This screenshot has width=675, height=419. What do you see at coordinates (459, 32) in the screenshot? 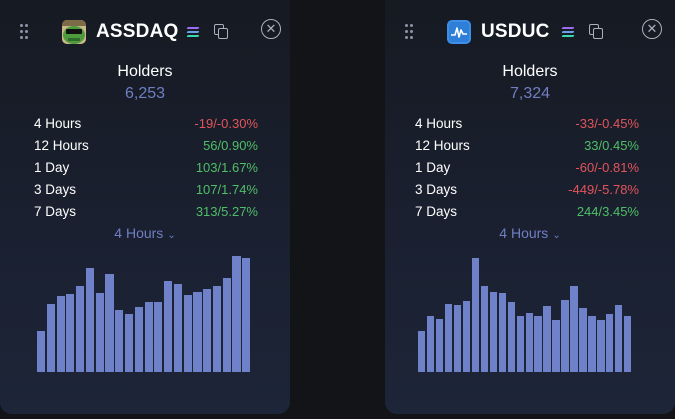
I see `usduc-logo-icon` at bounding box center [459, 32].